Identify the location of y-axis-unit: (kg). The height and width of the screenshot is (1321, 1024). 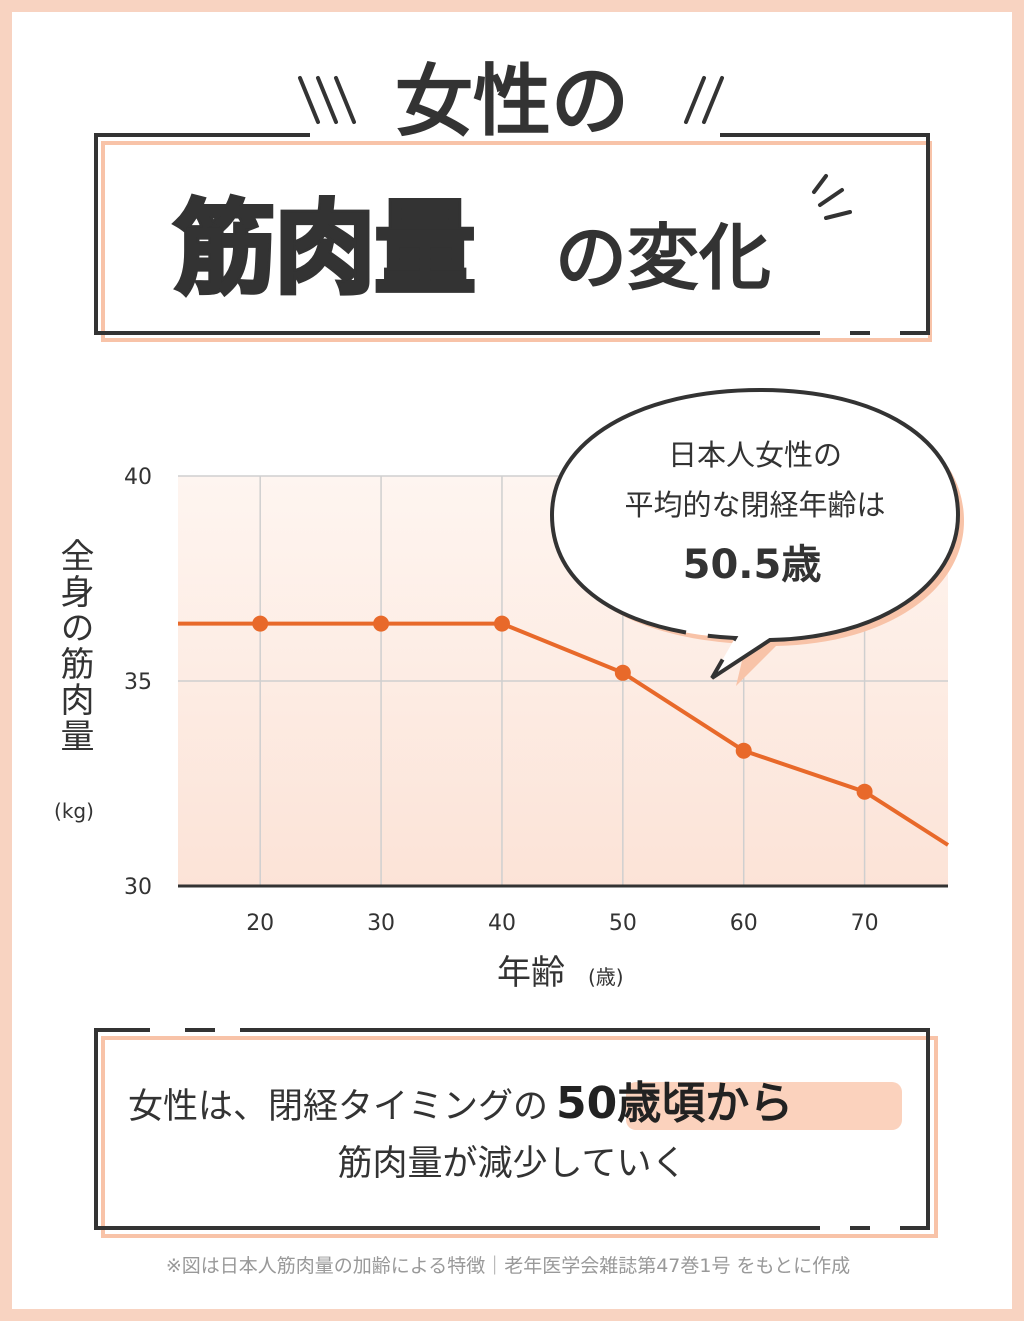
(74, 811).